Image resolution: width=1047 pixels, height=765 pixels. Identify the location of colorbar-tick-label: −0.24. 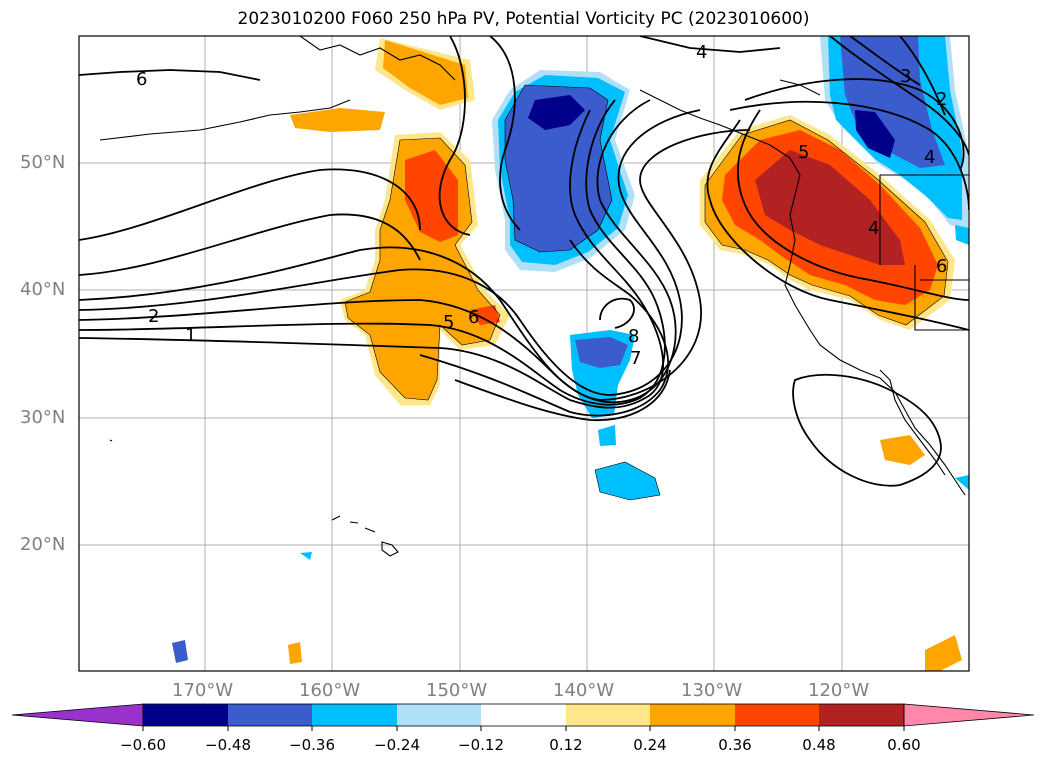
(397, 745).